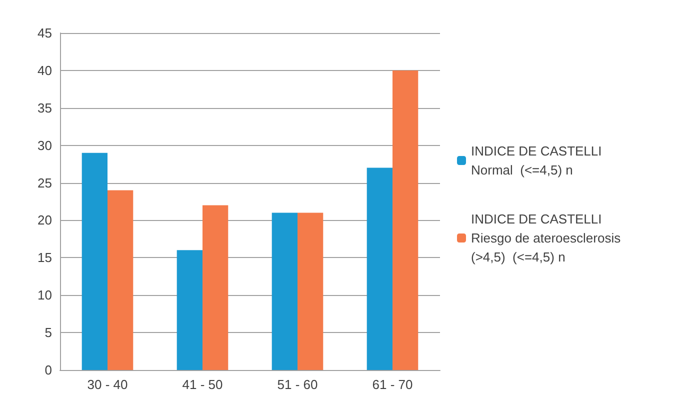 This screenshot has height=408, width=680. What do you see at coordinates (45, 145) in the screenshot?
I see `y-tick-label: 30` at bounding box center [45, 145].